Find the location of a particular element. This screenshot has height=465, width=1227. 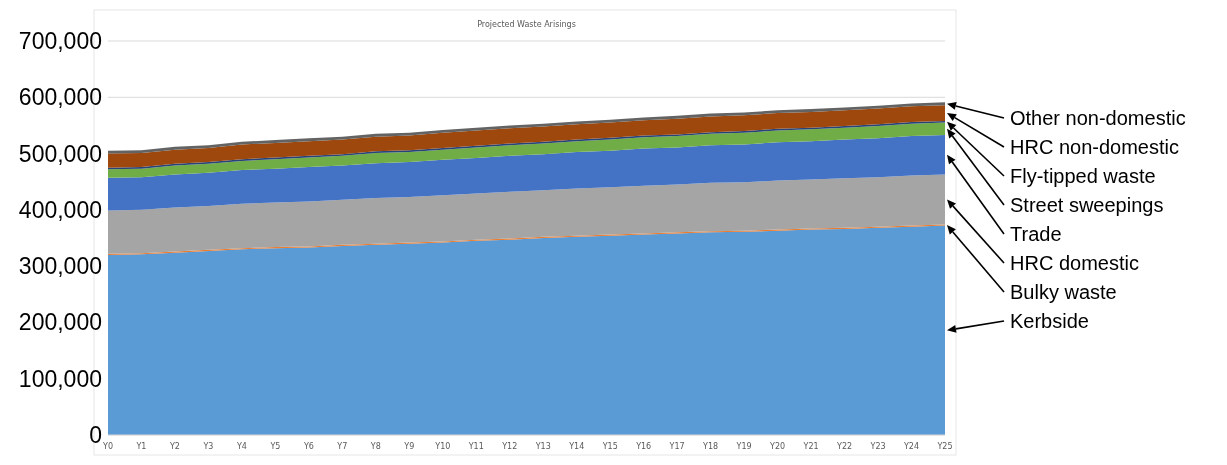

y-tick-label: 700,000 is located at coordinates (60, 41).